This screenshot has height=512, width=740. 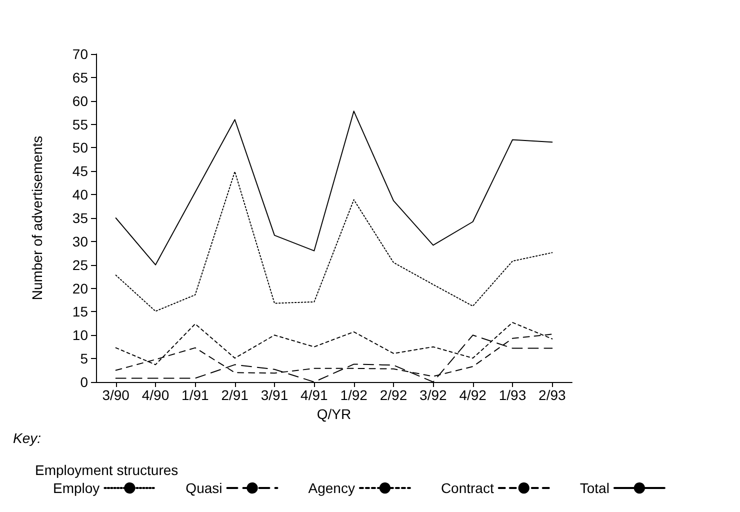 What do you see at coordinates (80, 194) in the screenshot?
I see `y-tick-label: 40` at bounding box center [80, 194].